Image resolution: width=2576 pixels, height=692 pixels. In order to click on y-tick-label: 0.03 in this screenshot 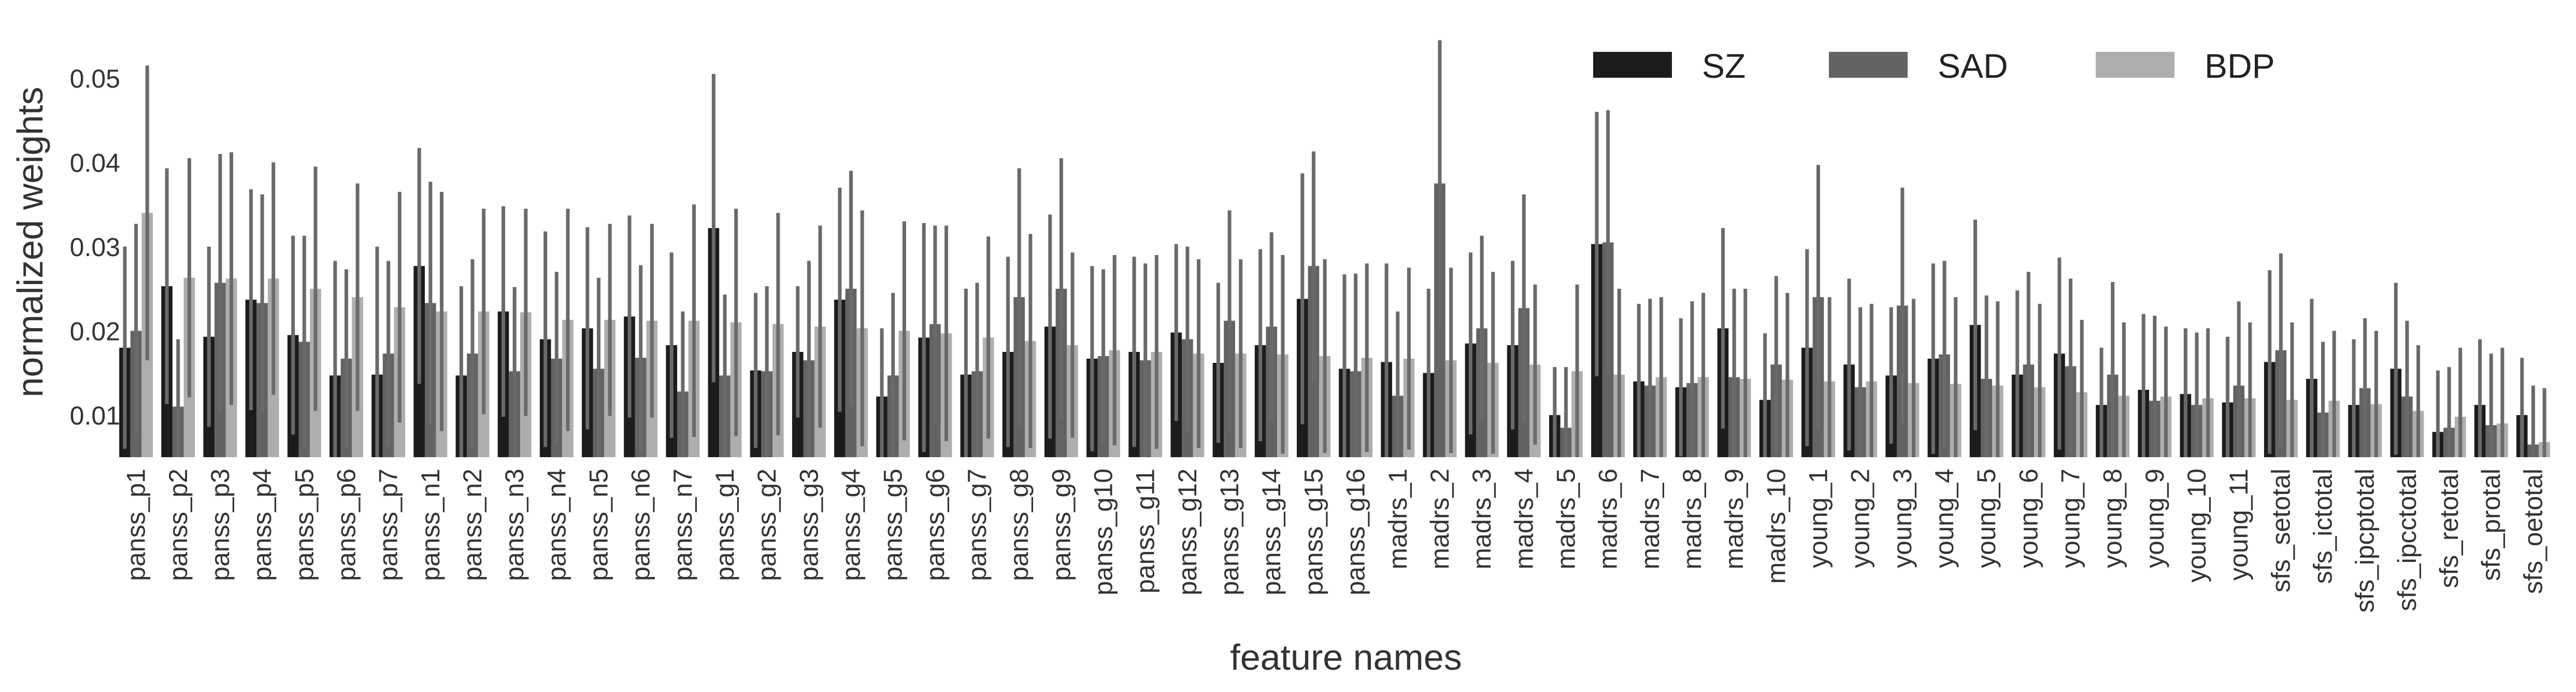, I will do `click(95, 247)`.